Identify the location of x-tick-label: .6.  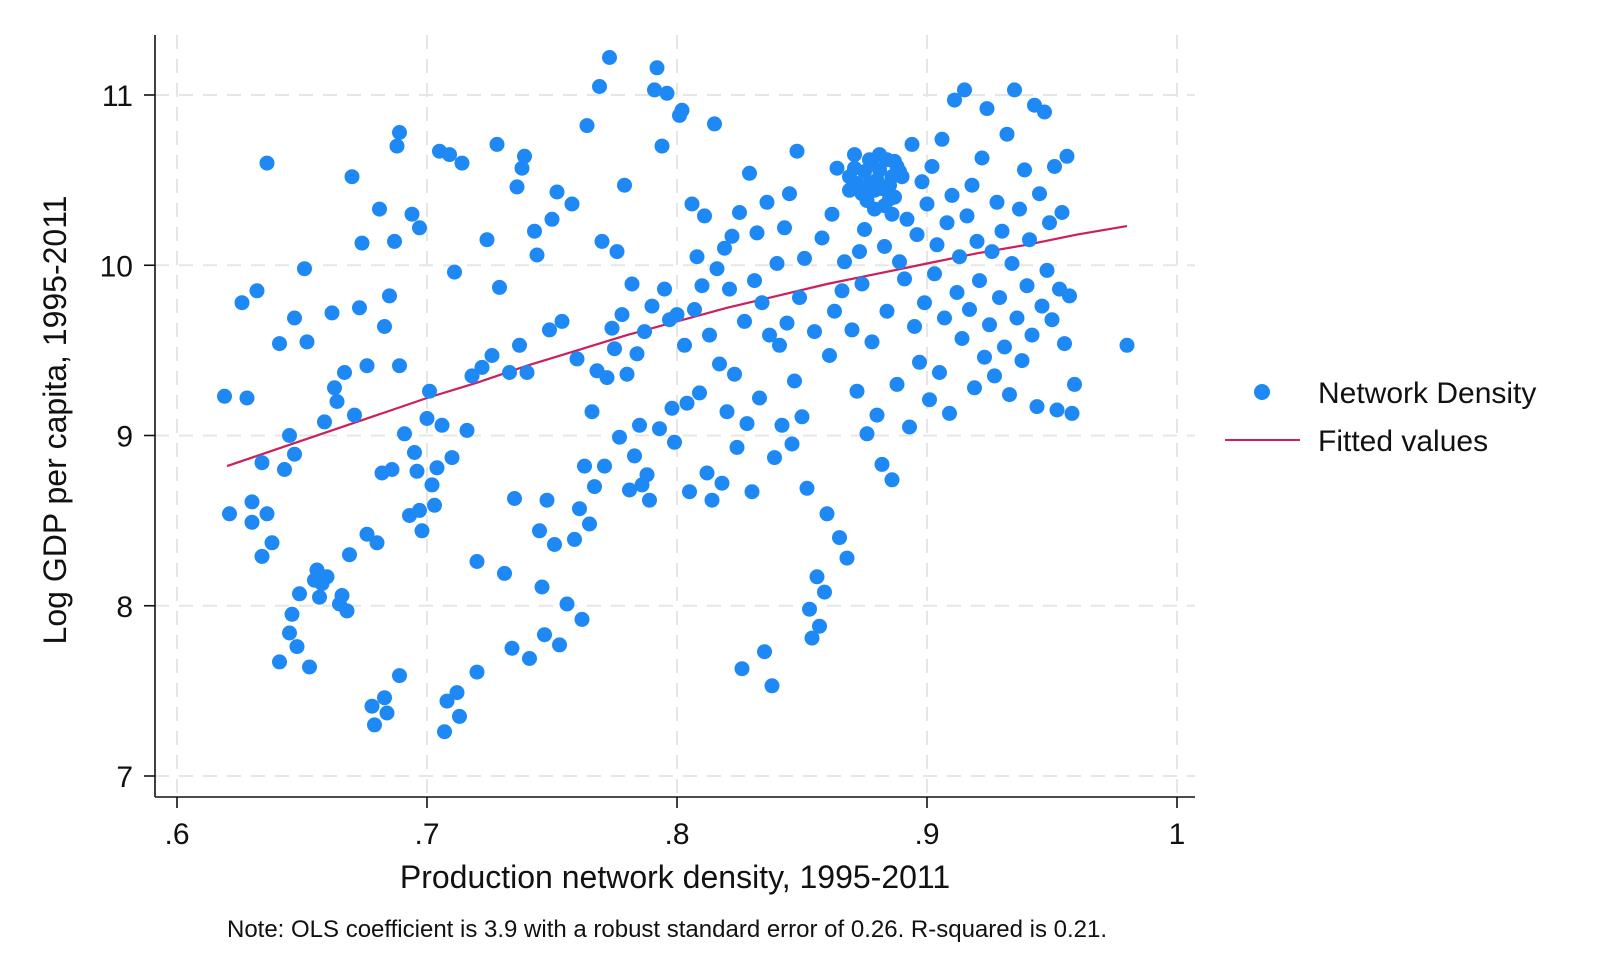
(176, 834).